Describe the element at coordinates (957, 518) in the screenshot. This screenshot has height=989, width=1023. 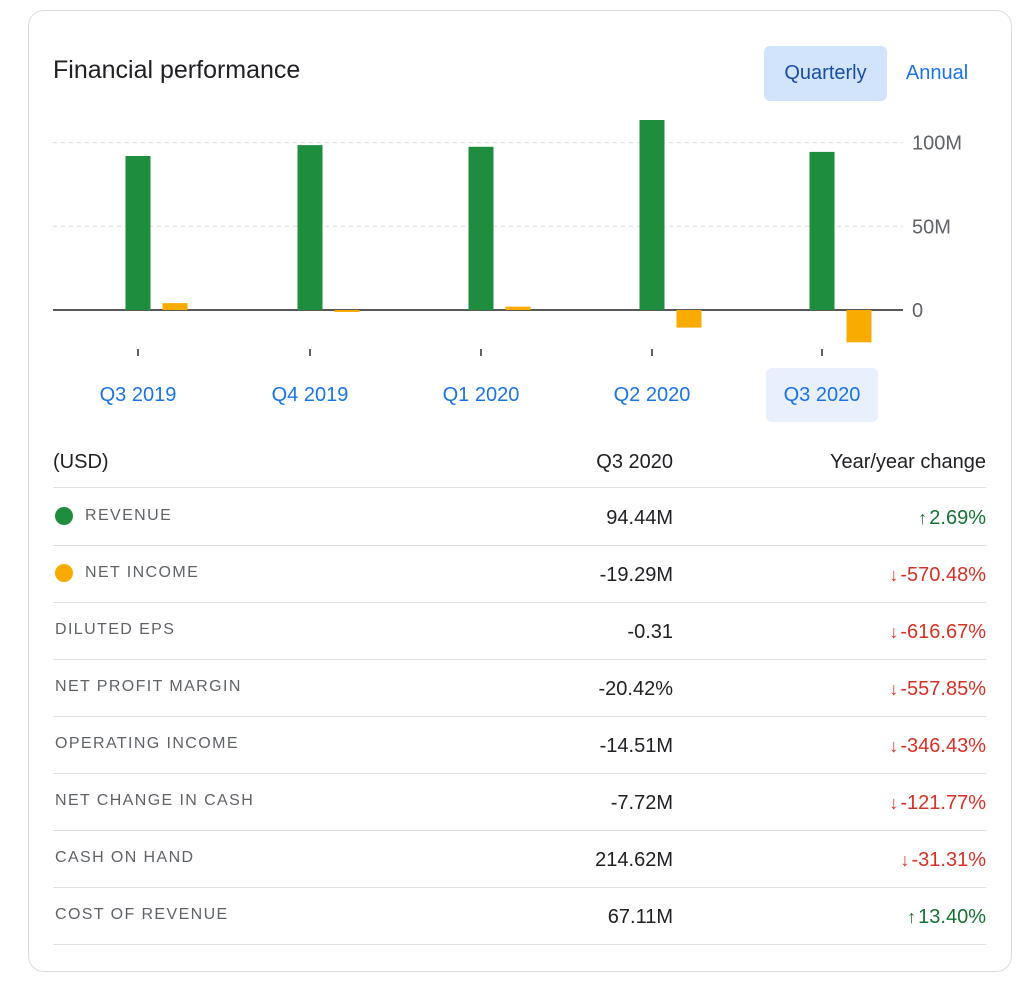
I see `metric-change-value: 2.69%` at that location.